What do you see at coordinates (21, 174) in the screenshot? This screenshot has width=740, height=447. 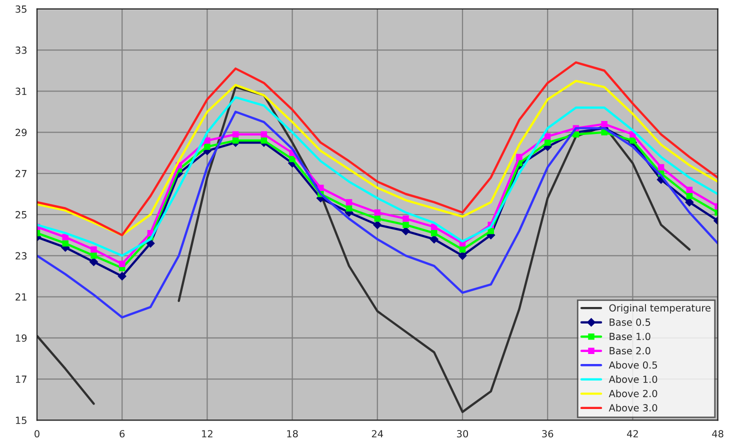 I see `y-tick-label: 27` at bounding box center [21, 174].